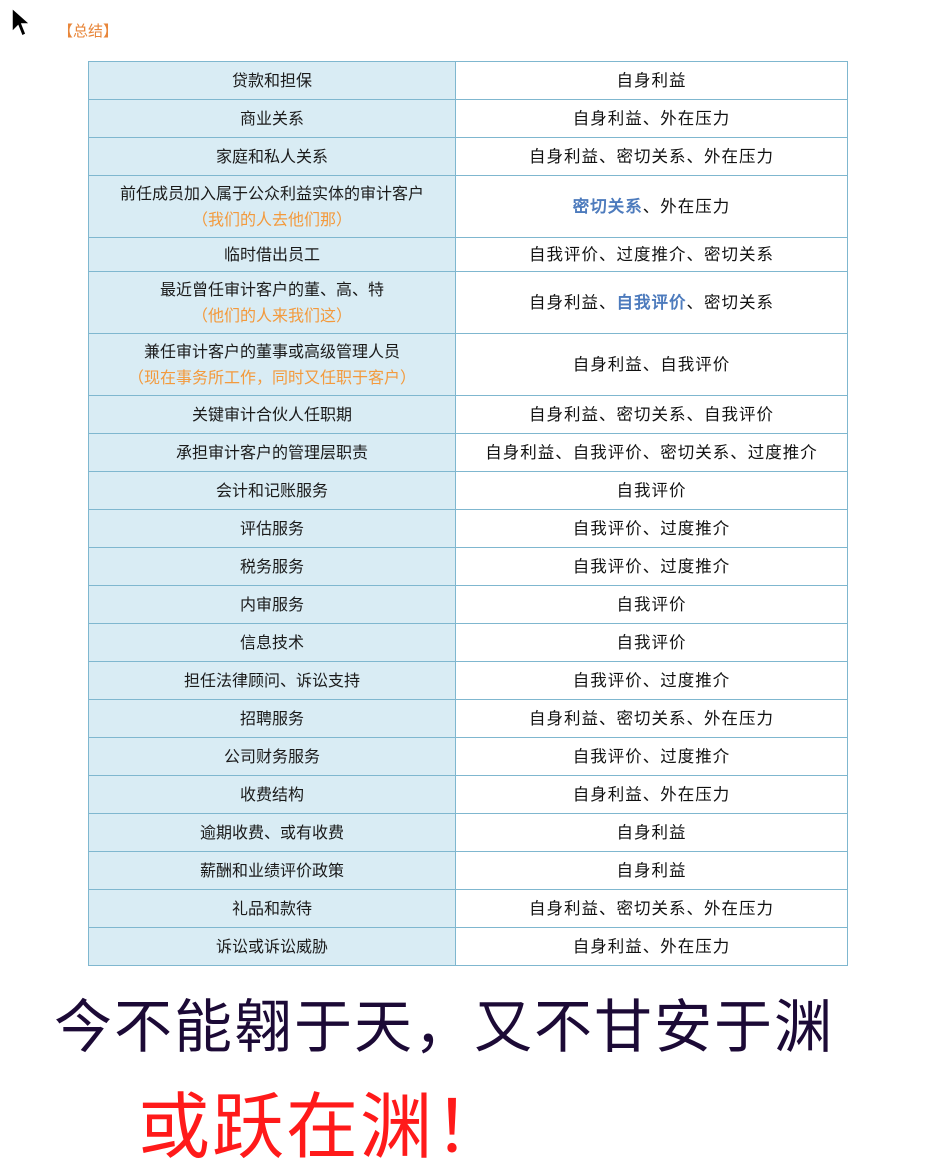  I want to click on service-note: （现在事务所工作，同时又任职于客户）, so click(271, 377).